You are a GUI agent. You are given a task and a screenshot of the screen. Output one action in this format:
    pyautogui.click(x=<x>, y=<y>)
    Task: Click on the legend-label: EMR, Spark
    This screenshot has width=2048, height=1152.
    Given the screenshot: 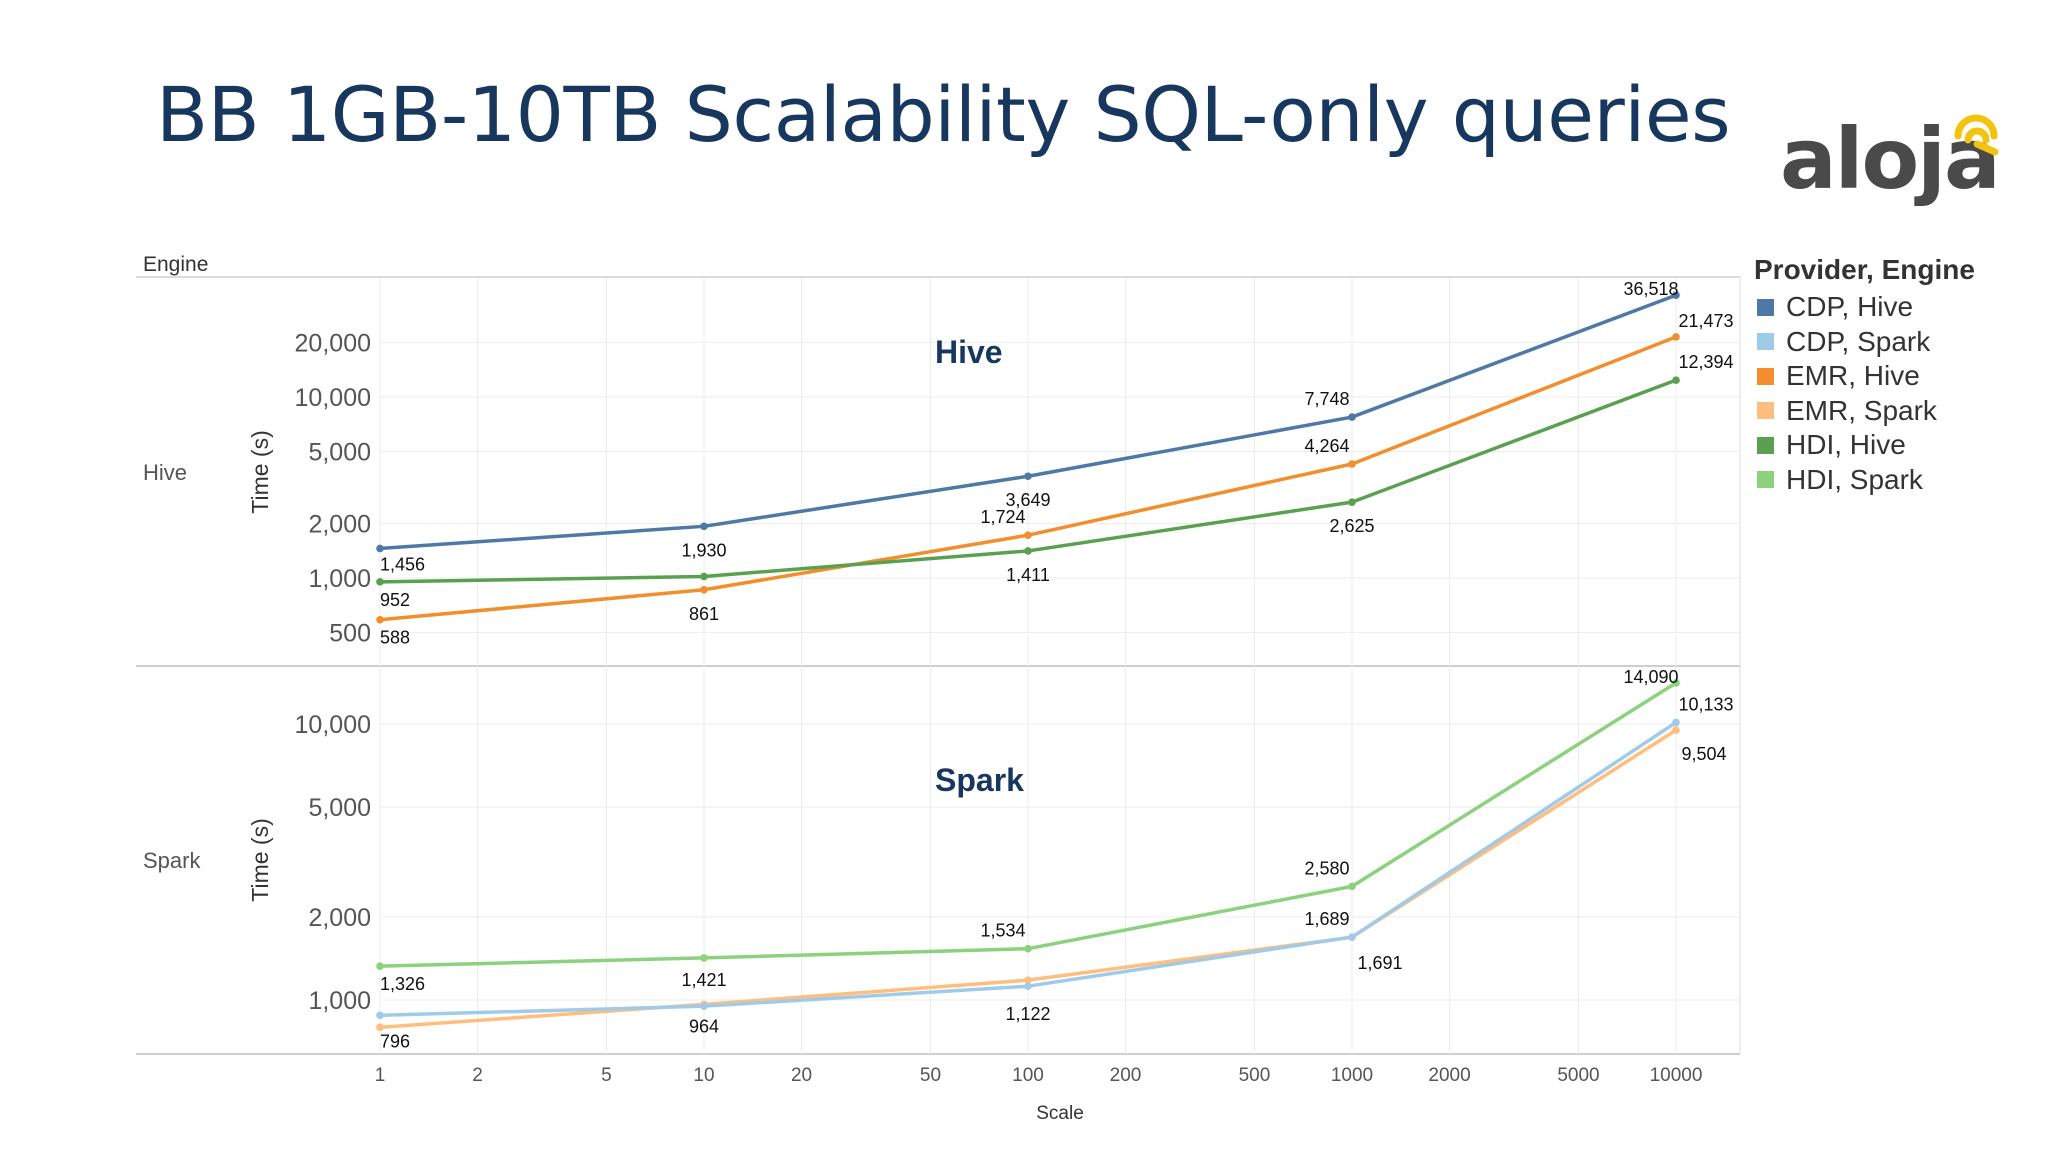 What is the action you would take?
    pyautogui.click(x=1861, y=410)
    